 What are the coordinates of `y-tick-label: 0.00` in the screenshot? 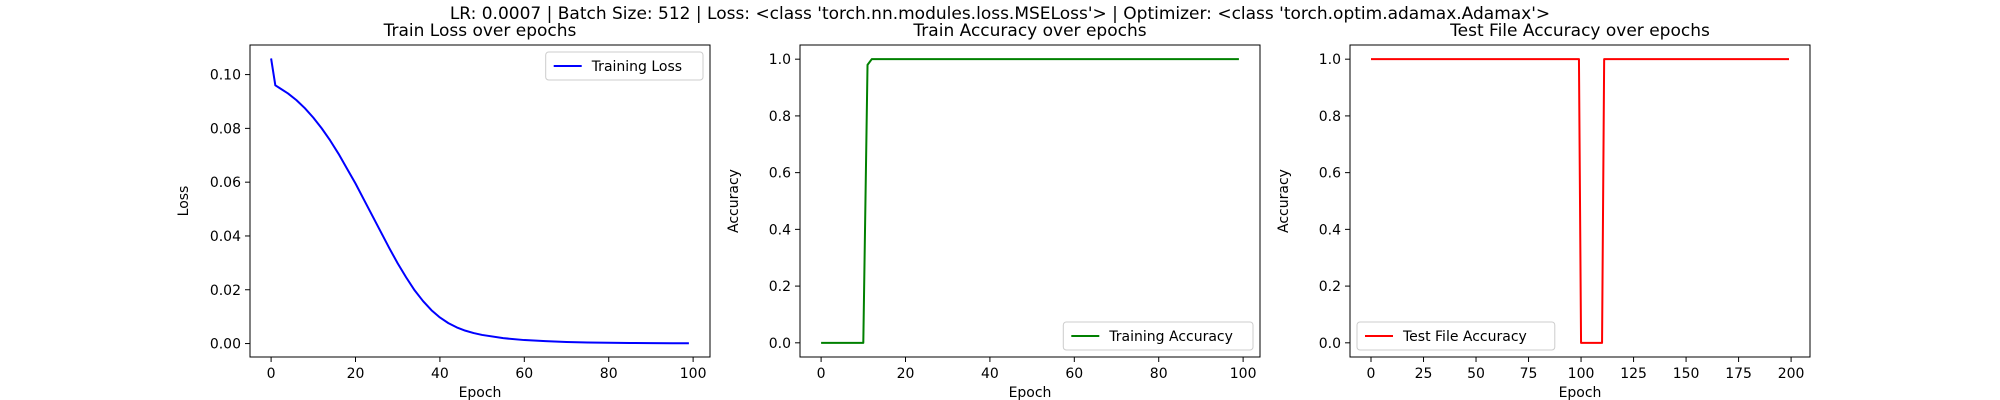 It's located at (225, 345).